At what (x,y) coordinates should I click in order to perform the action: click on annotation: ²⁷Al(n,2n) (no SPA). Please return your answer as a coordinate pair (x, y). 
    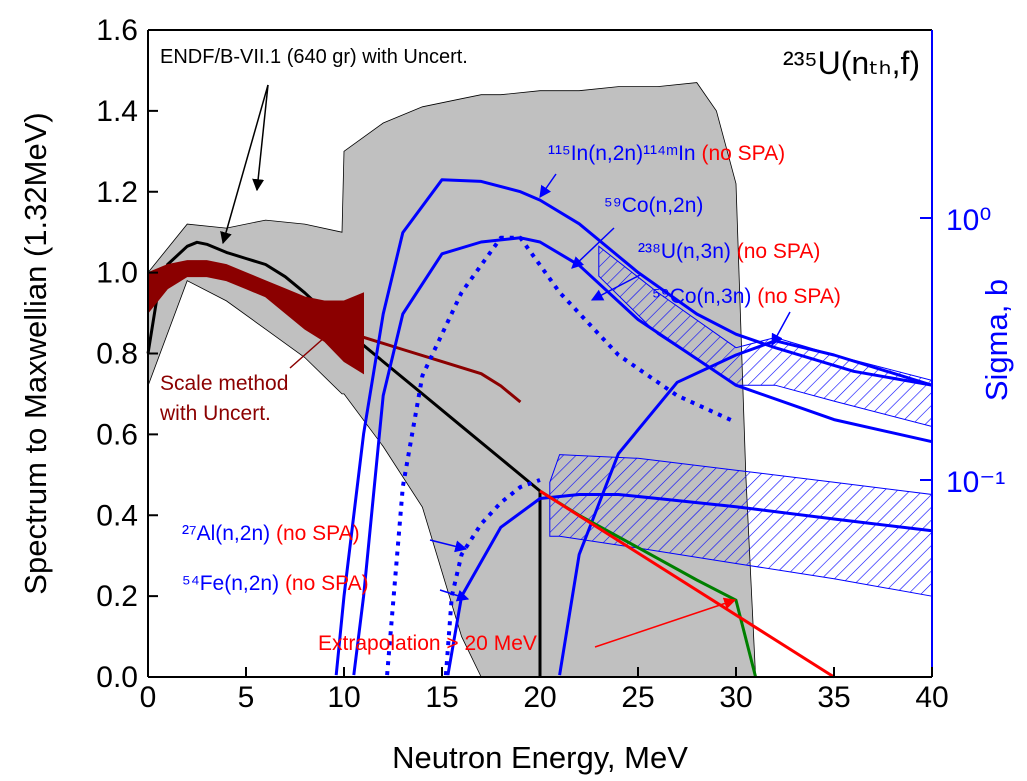
    Looking at the image, I should click on (271, 533).